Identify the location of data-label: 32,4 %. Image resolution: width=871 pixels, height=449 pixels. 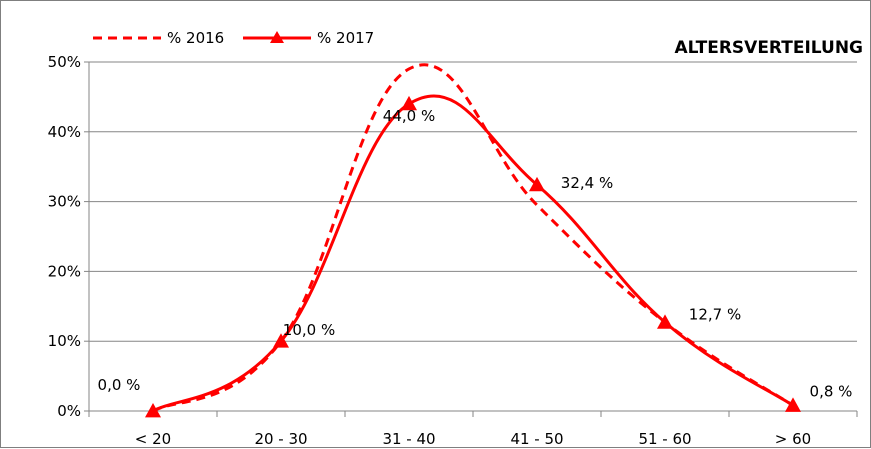
(587, 183).